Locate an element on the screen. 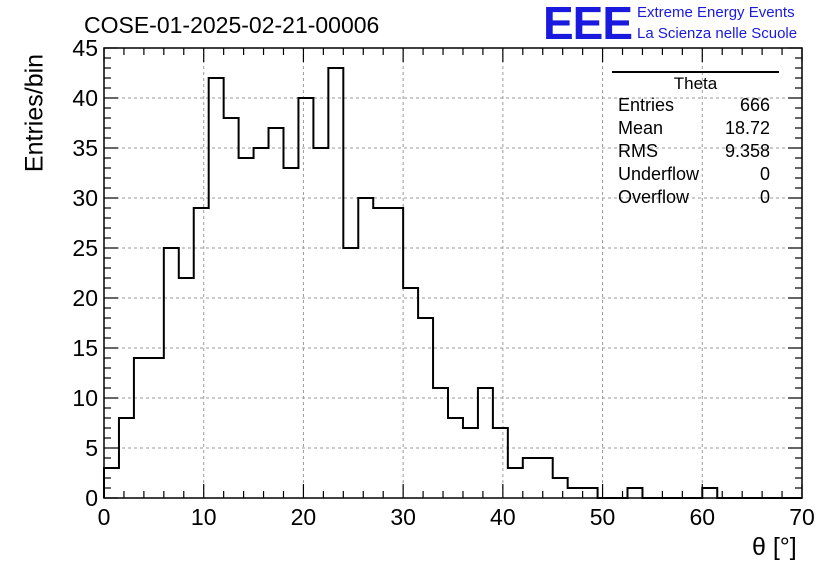 This screenshot has height=572, width=836. y-tick-label: 10 is located at coordinates (85, 398).